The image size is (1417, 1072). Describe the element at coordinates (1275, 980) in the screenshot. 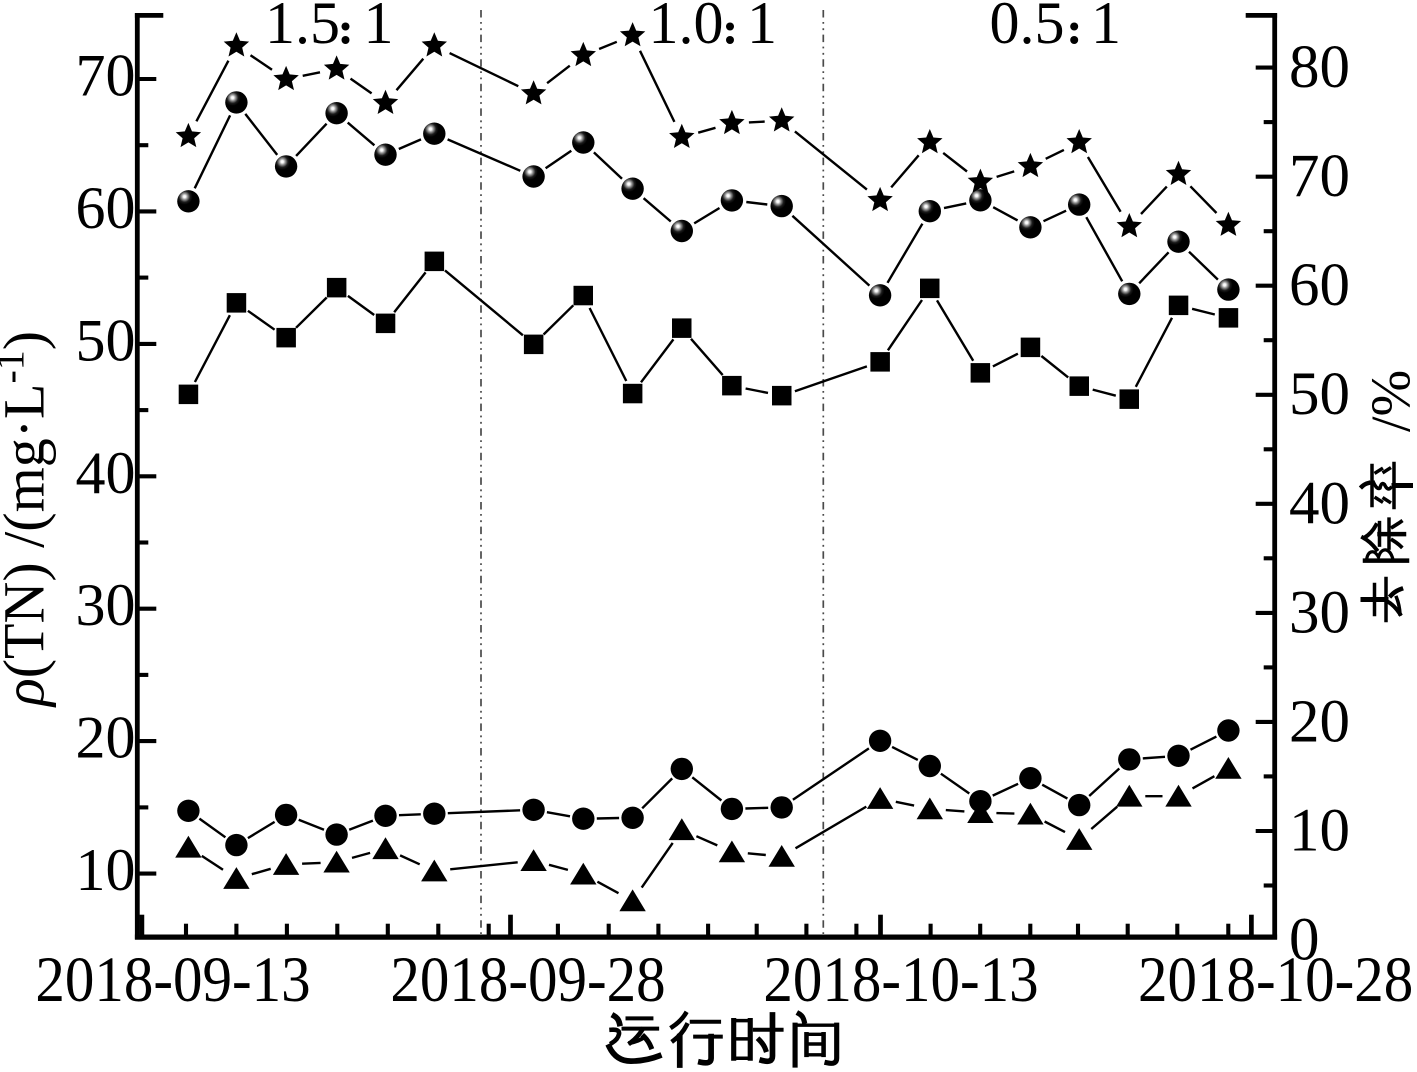

I see `svg-text: 2018-10-28` at that location.